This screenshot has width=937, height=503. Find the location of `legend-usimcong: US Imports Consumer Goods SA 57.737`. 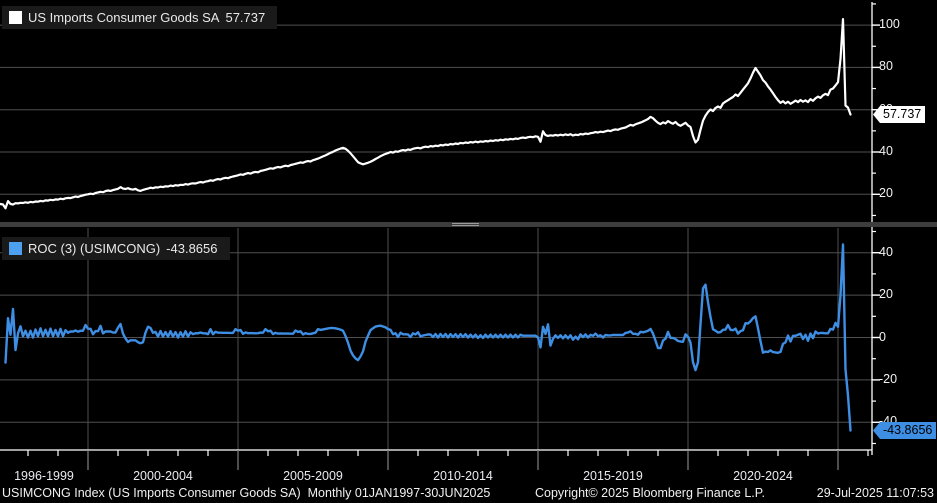

legend-usimcong: US Imports Consumer Goods SA 57.737 is located at coordinates (140, 17).